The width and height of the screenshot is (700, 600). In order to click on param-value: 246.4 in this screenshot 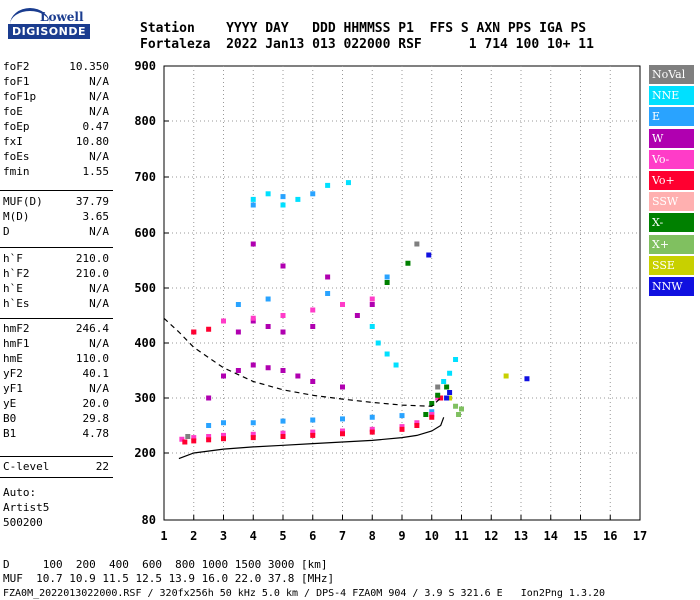, I will do `click(92, 328)`.